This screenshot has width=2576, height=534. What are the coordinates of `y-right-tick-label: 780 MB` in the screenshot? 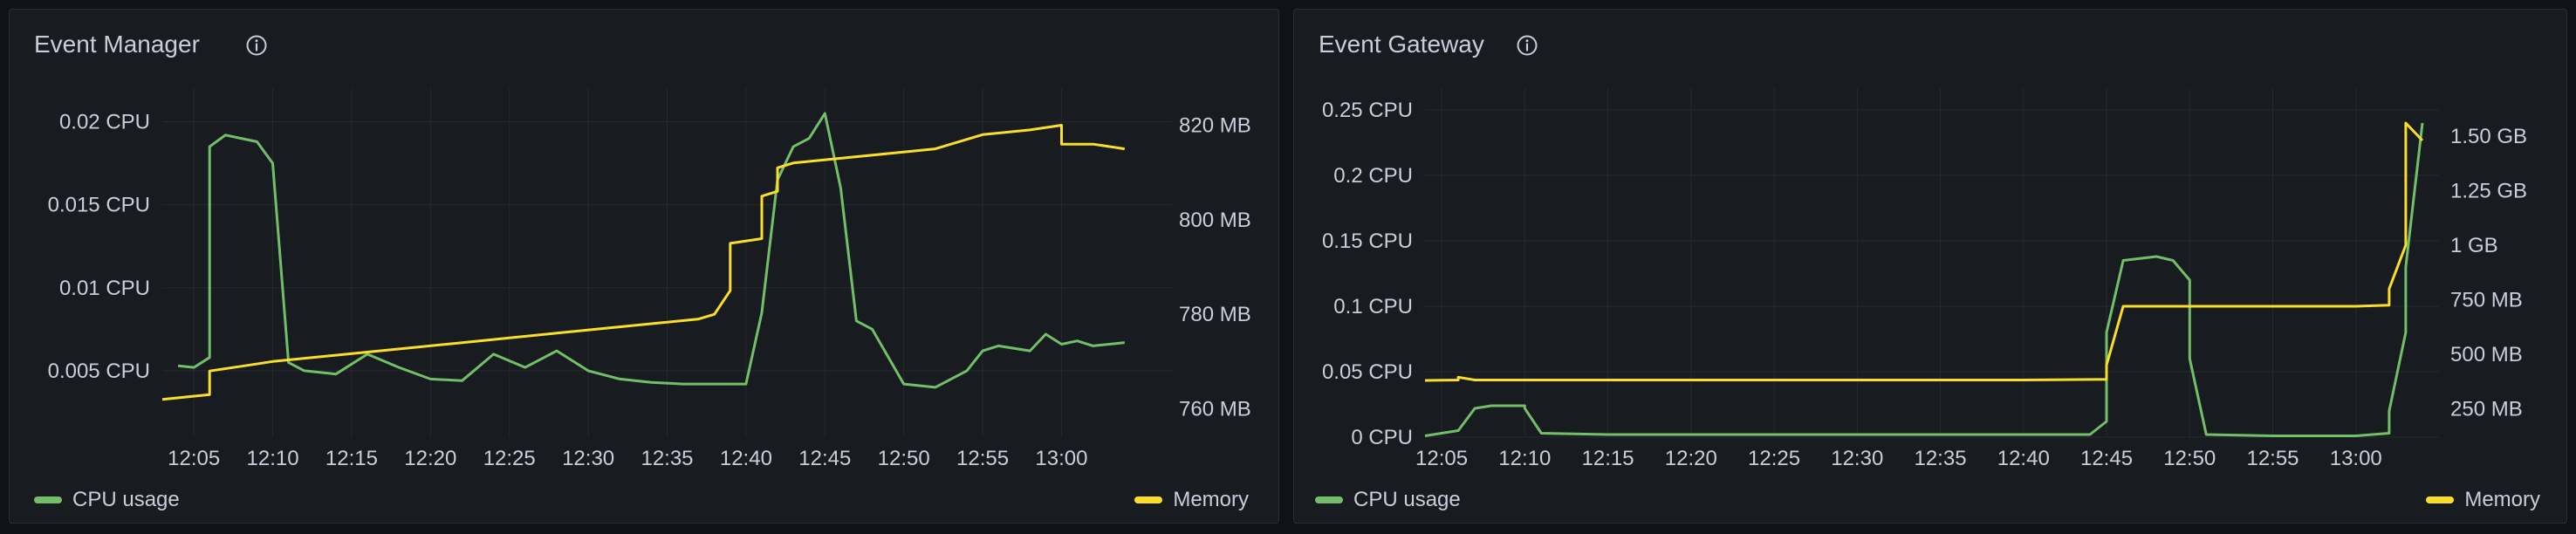 It's located at (1215, 314).